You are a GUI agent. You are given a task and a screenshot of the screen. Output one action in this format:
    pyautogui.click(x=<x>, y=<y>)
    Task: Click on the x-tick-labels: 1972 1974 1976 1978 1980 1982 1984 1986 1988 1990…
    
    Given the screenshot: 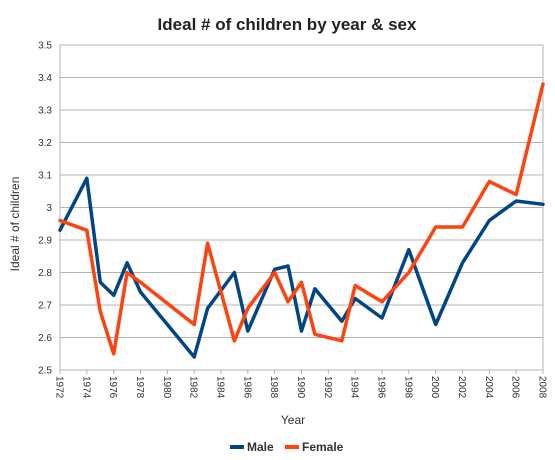 What is the action you would take?
    pyautogui.click(x=301, y=387)
    